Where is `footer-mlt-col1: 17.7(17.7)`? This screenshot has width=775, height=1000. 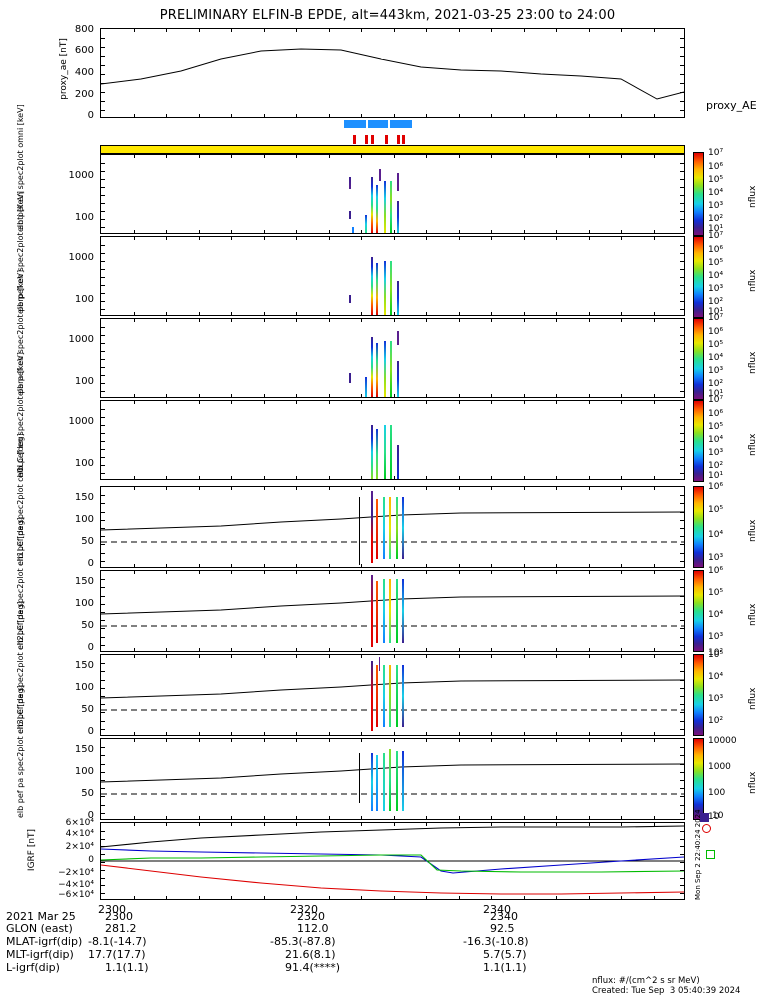 footer-mlt-col1: 17.7(17.7) is located at coordinates (117, 954).